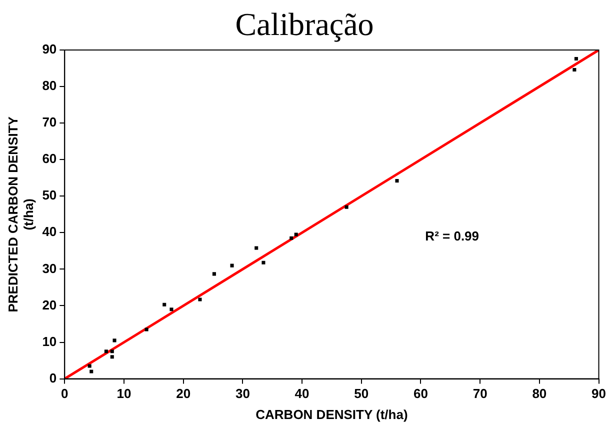 The width and height of the screenshot is (609, 429). I want to click on x-tick-label: 80, so click(539, 394).